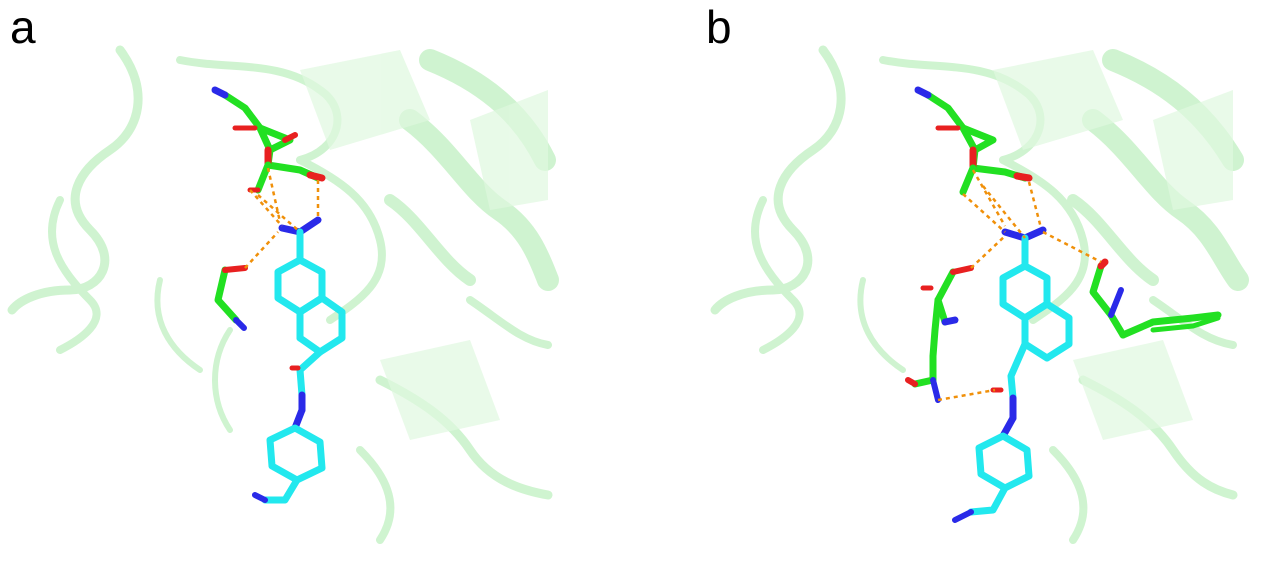 Image resolution: width=1266 pixels, height=566 pixels. What do you see at coordinates (23, 27) in the screenshot?
I see `panel-label-a: a` at bounding box center [23, 27].